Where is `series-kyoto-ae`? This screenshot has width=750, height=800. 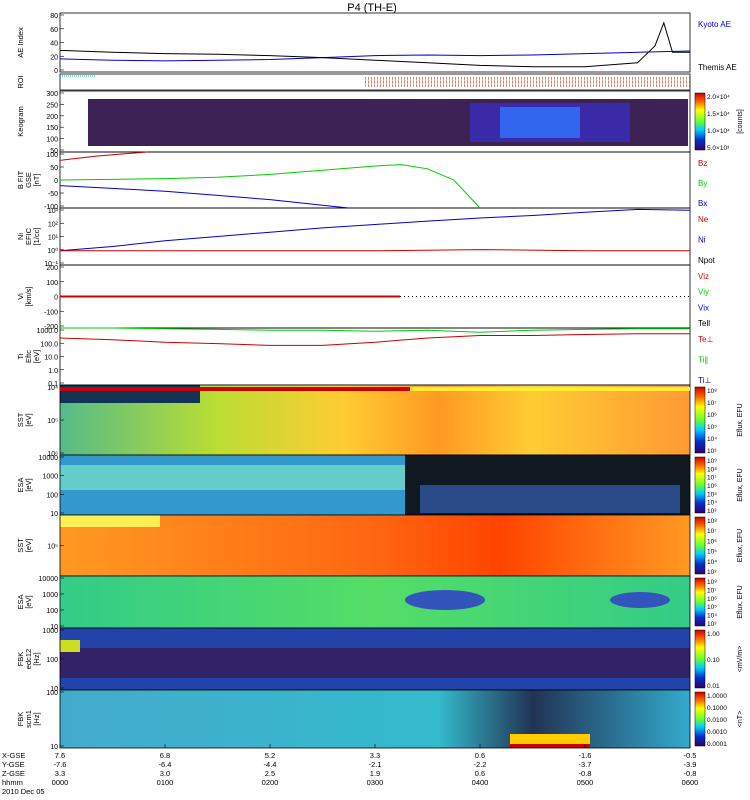
series-kyoto-ae is located at coordinates (375, 56).